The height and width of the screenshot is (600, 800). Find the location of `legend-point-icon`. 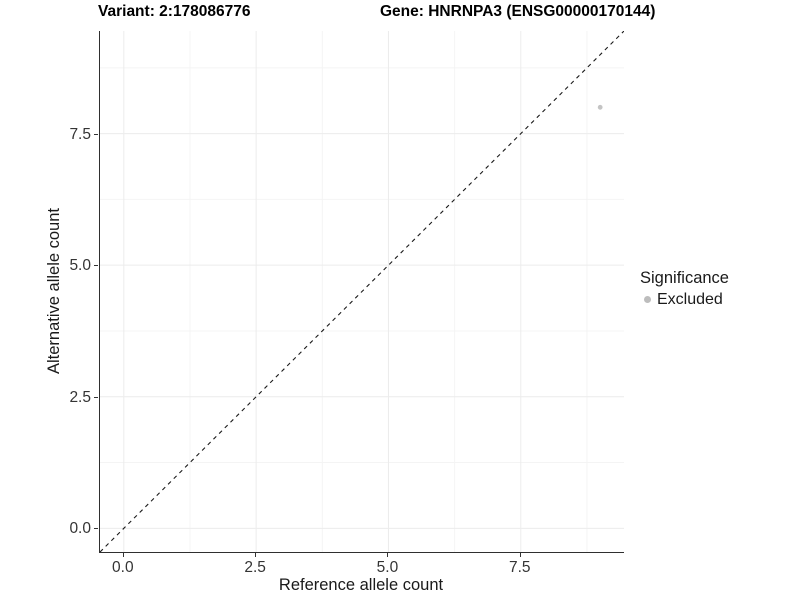

legend-point-icon is located at coordinates (647, 299).